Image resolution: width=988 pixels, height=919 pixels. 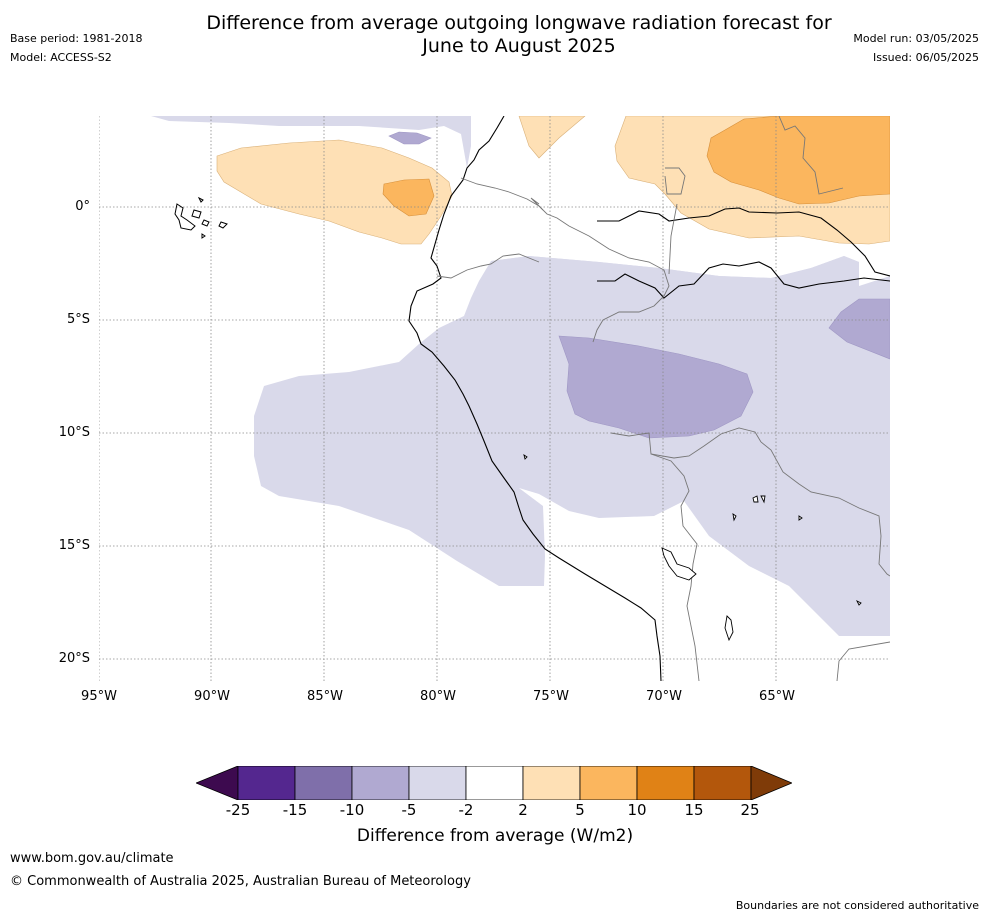 I want to click on y-tick-10s: 10°S, so click(x=74, y=432).